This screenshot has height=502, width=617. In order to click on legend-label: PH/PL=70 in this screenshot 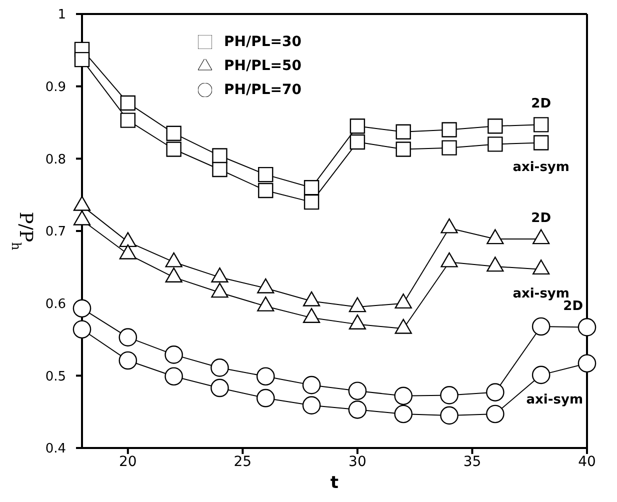, I will do `click(263, 90)`.